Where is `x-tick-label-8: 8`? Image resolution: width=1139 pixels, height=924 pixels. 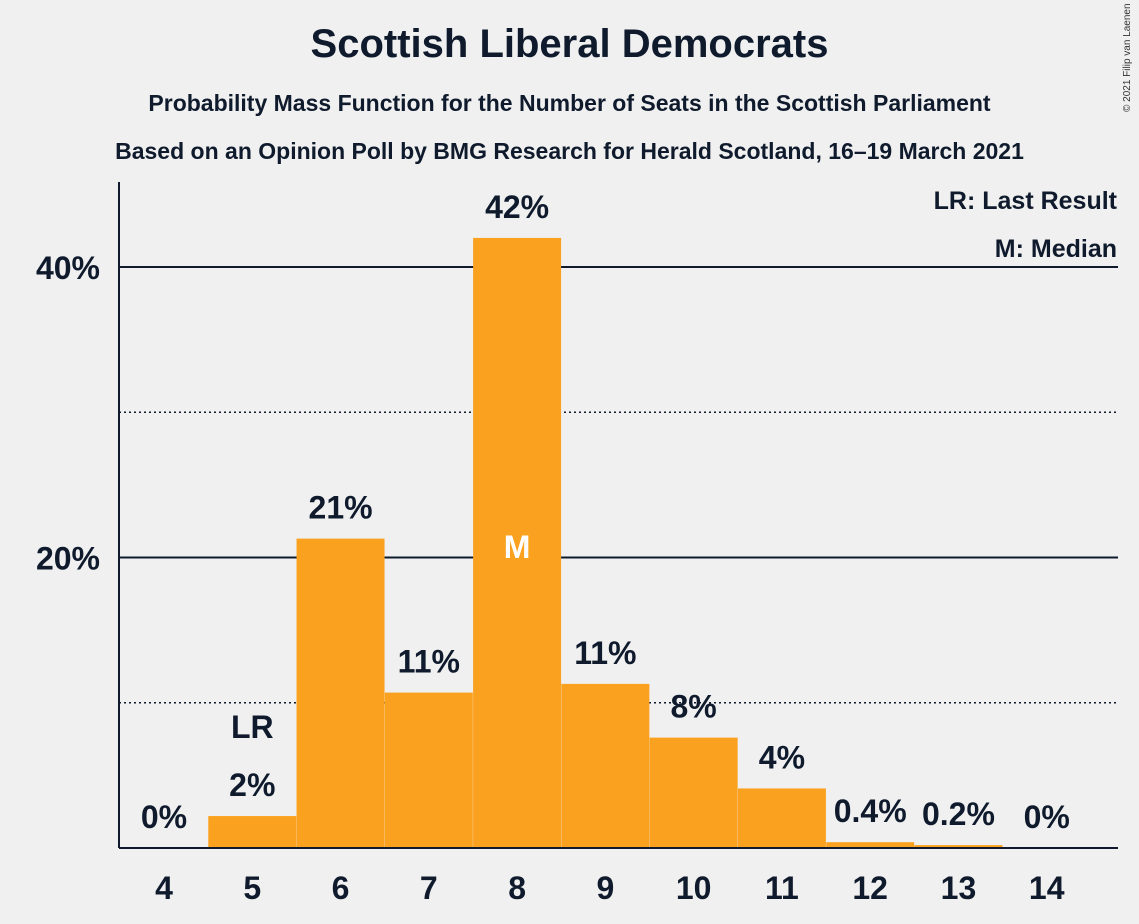 x-tick-label-8: 8 is located at coordinates (517, 888).